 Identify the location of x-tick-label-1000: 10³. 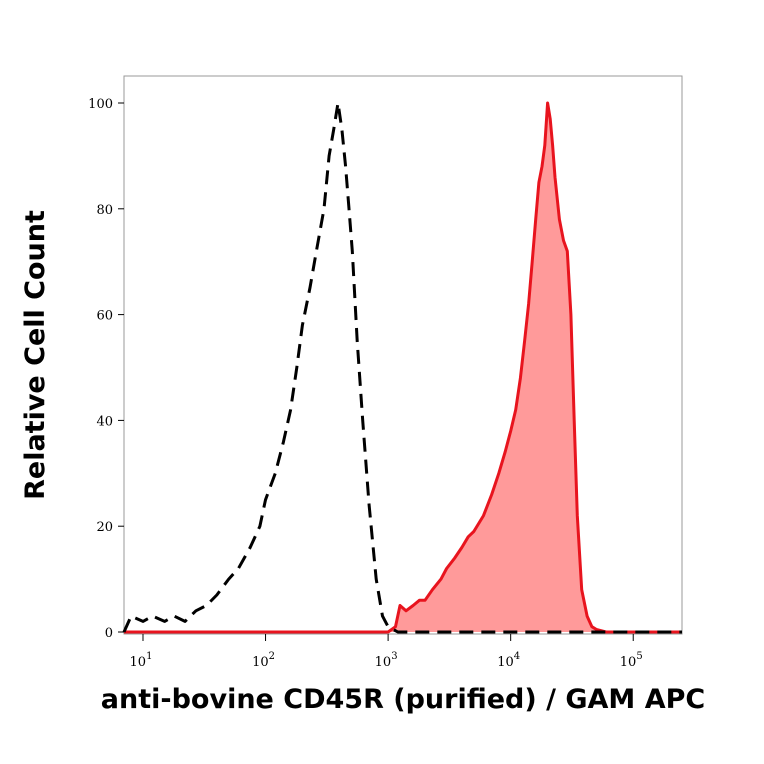
(386, 660).